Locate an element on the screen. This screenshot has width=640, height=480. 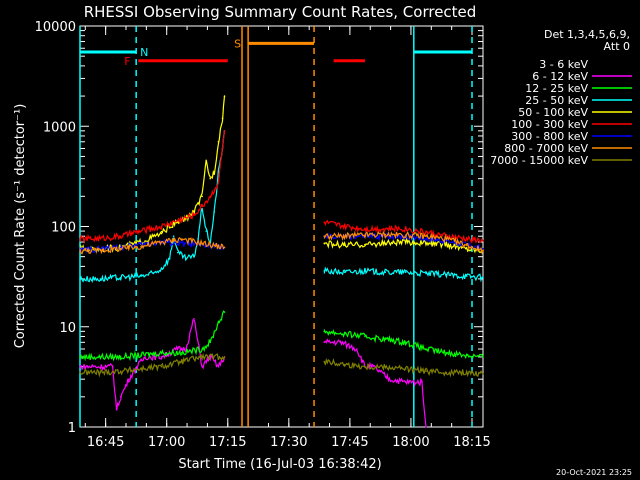
legend-label: 50 - 100 keV is located at coordinates (553, 112).